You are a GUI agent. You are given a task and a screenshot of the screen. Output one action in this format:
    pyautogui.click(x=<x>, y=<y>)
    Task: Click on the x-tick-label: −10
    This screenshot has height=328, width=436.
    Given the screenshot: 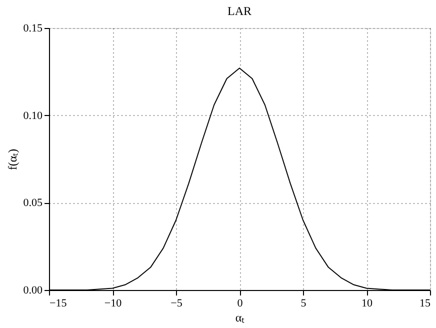 What is the action you would take?
    pyautogui.click(x=113, y=304)
    